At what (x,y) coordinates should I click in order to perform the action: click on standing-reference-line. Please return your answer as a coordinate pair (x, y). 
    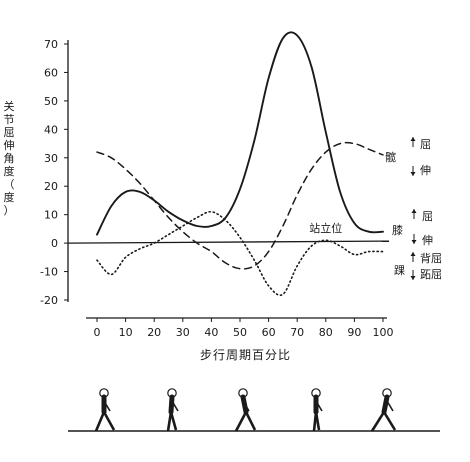
    Looking at the image, I should click on (228, 242).